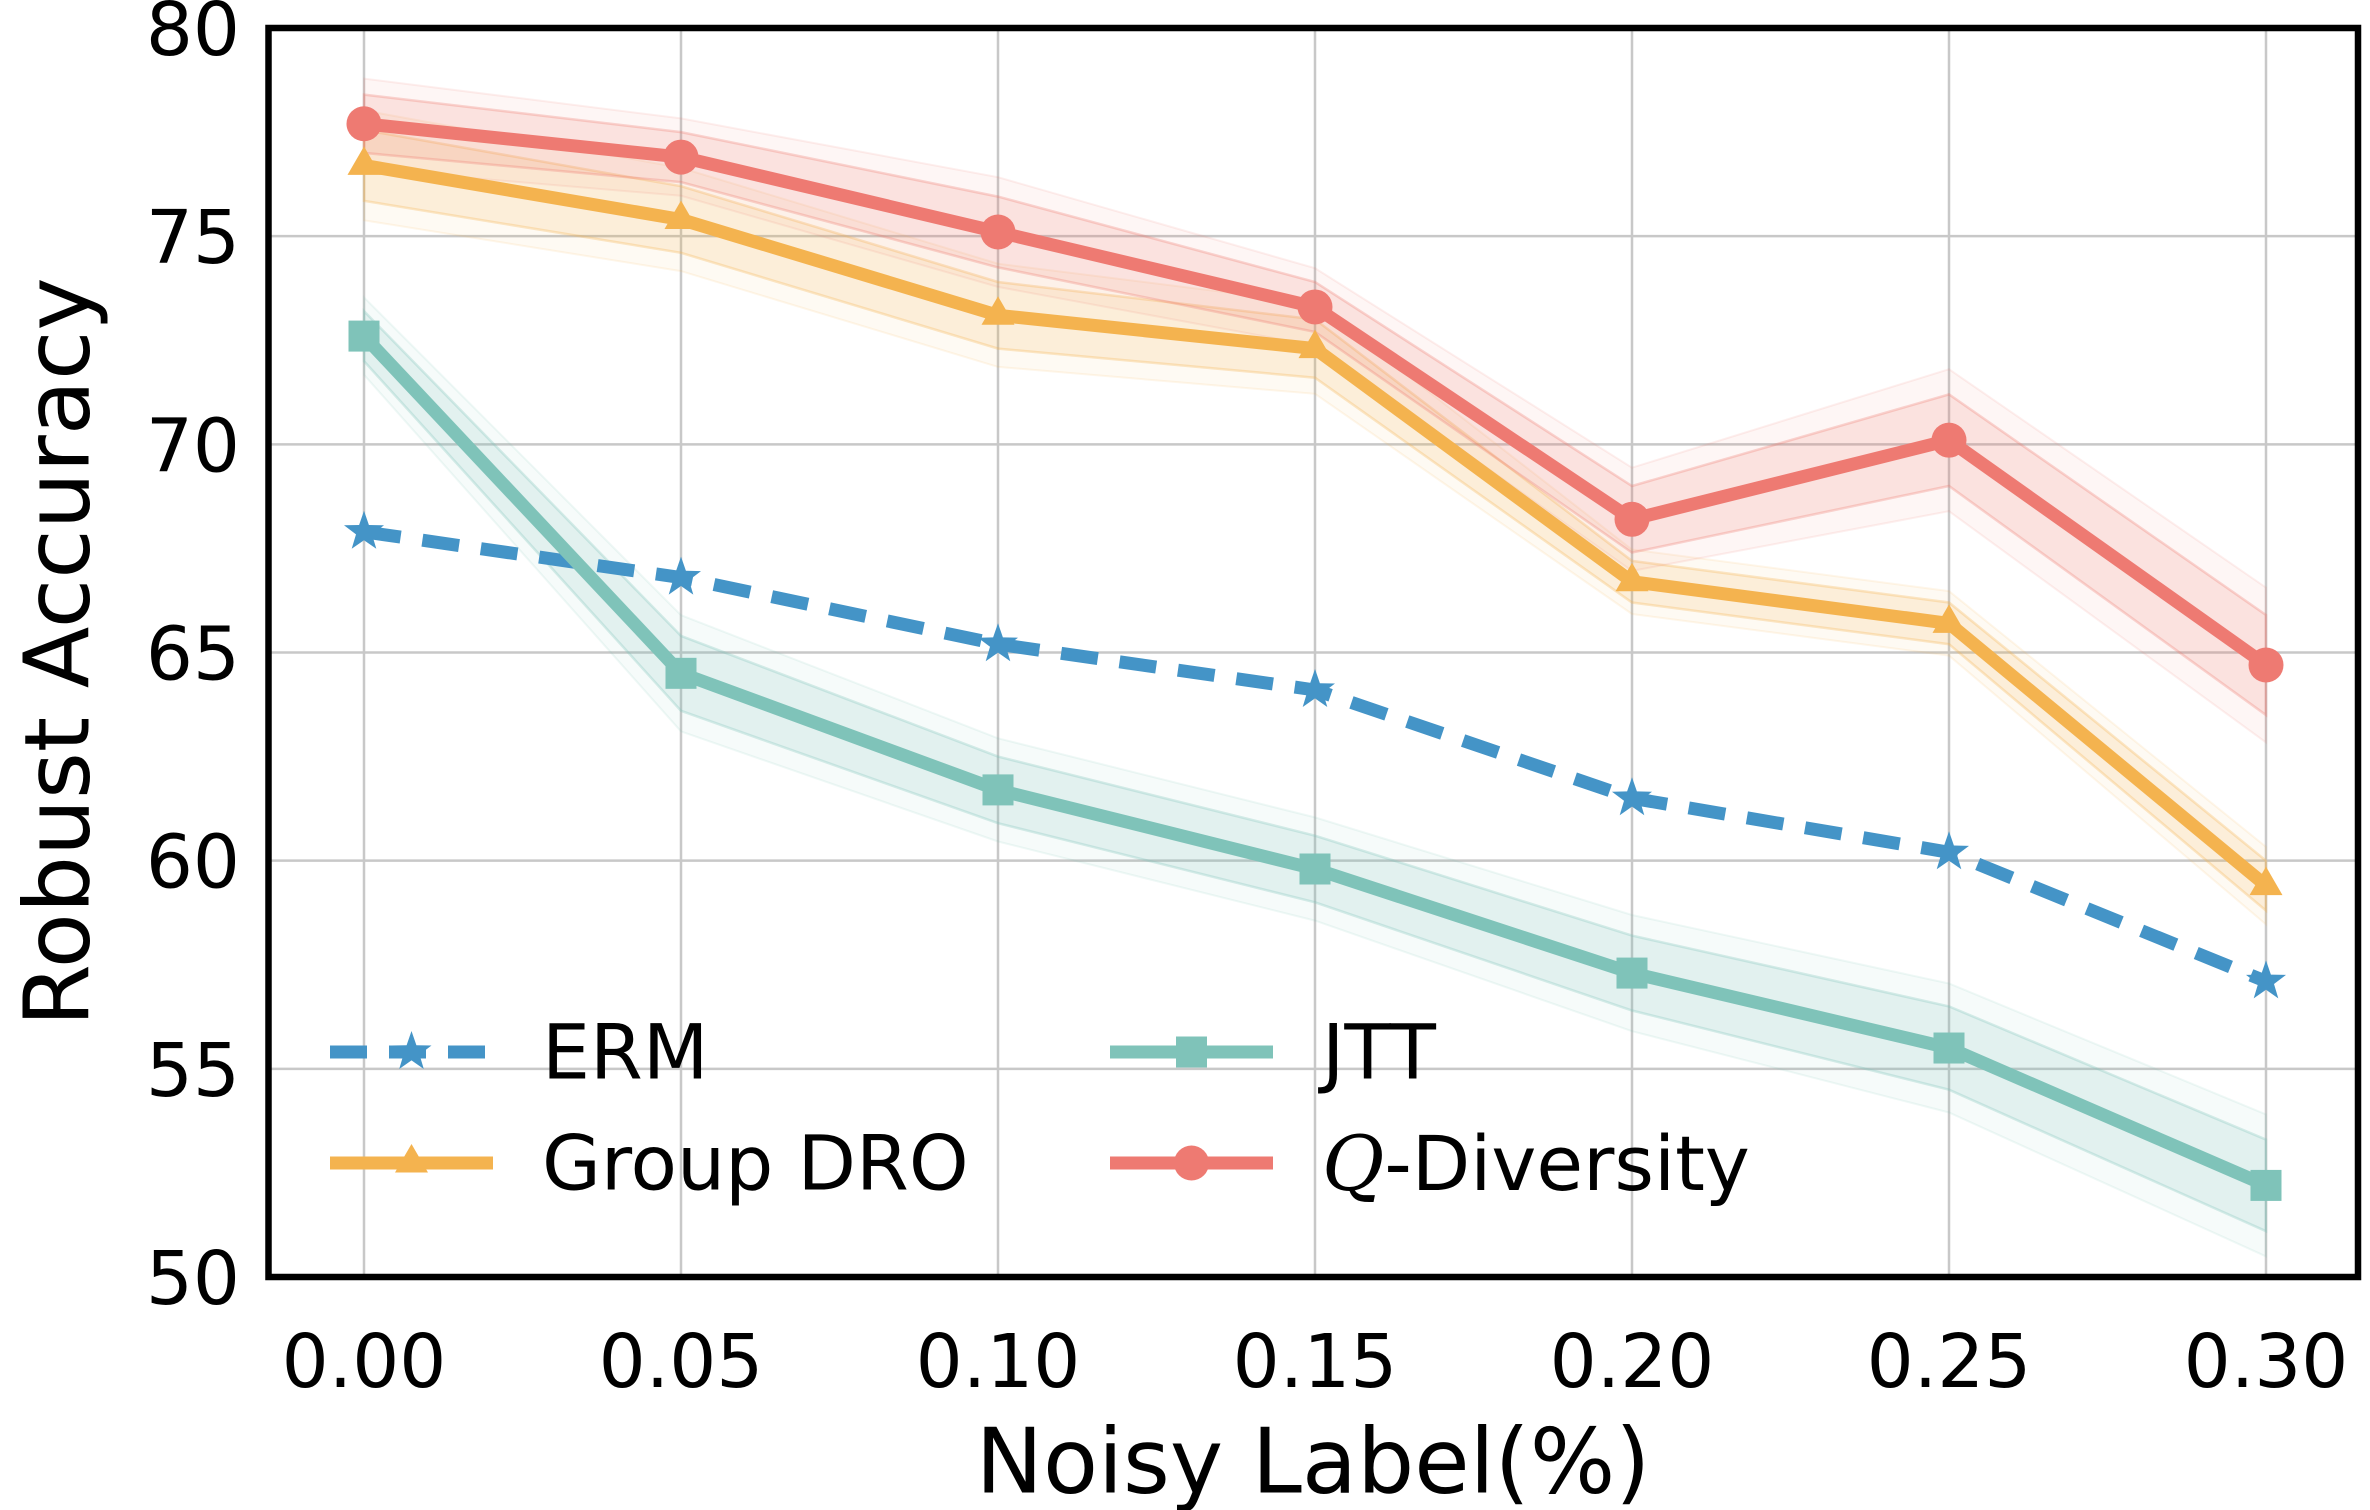 This screenshot has width=2370, height=1510. Describe the element at coordinates (1040, 1108) in the screenshot. I see `legend: ERM Group DRO JTT Q-Diversity` at that location.